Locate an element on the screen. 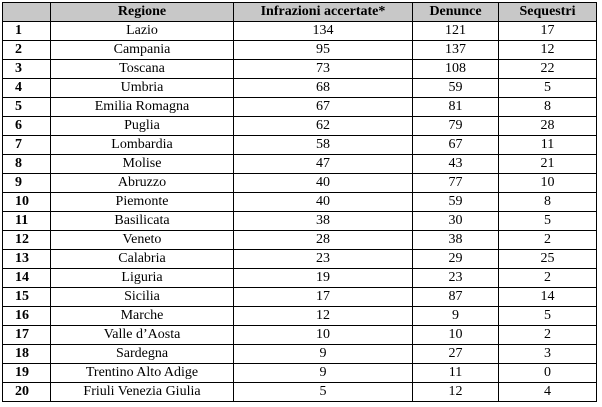  table-row: 1 Lazio 134 121 17 is located at coordinates (299, 31).